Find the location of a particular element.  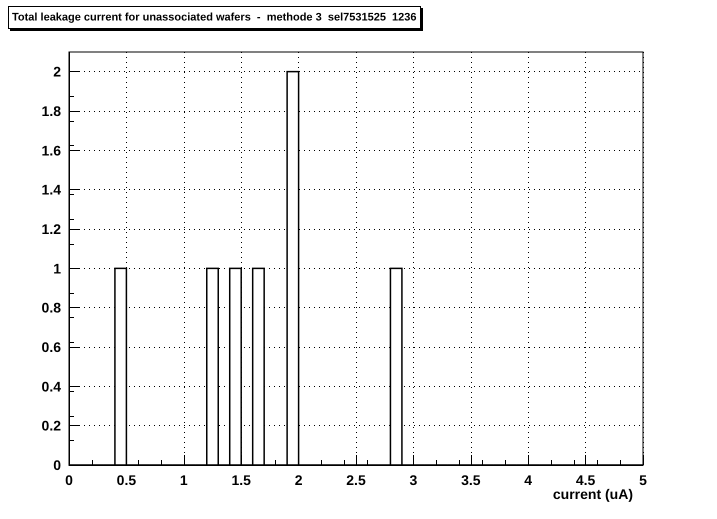

y-tick-label: 1.4 is located at coordinates (52, 190).